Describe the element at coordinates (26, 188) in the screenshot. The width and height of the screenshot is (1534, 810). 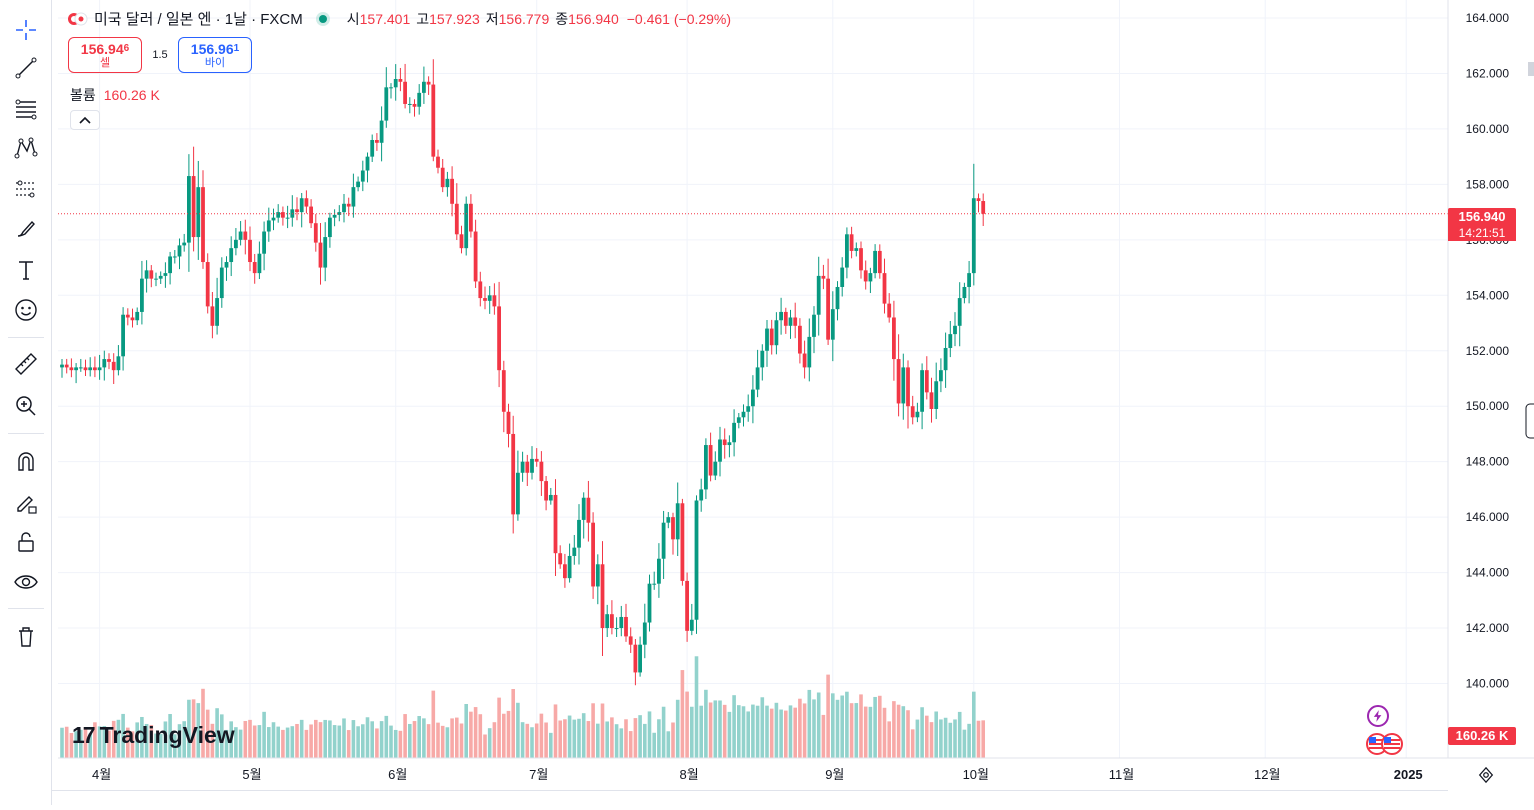
I see `forecast-icon` at that location.